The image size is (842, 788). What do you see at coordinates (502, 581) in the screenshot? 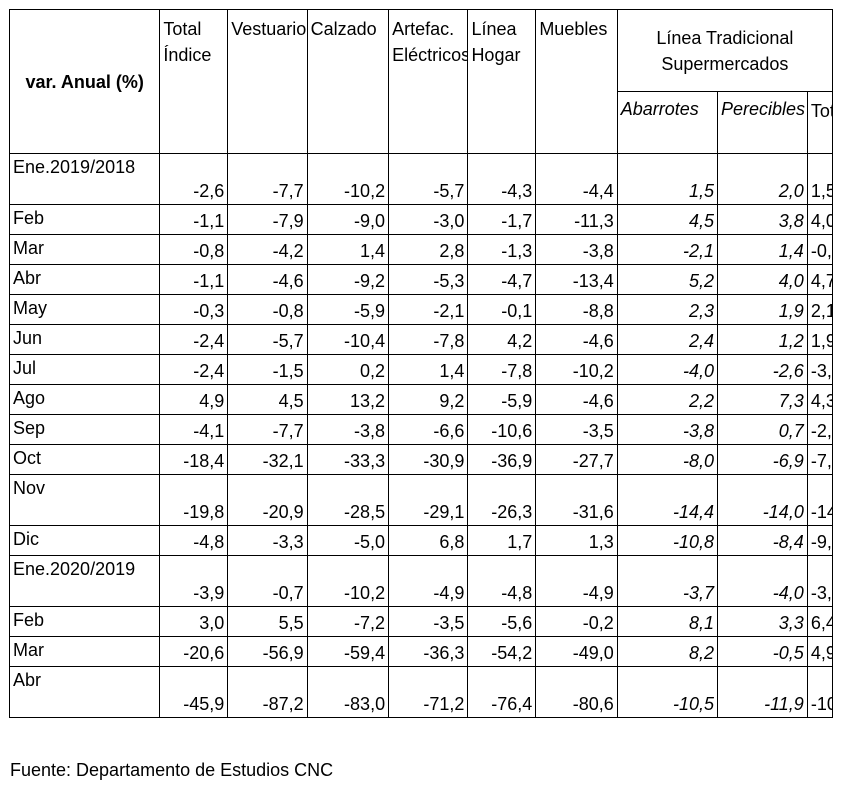
I see `cell-linea-hogar: -4,8` at bounding box center [502, 581].